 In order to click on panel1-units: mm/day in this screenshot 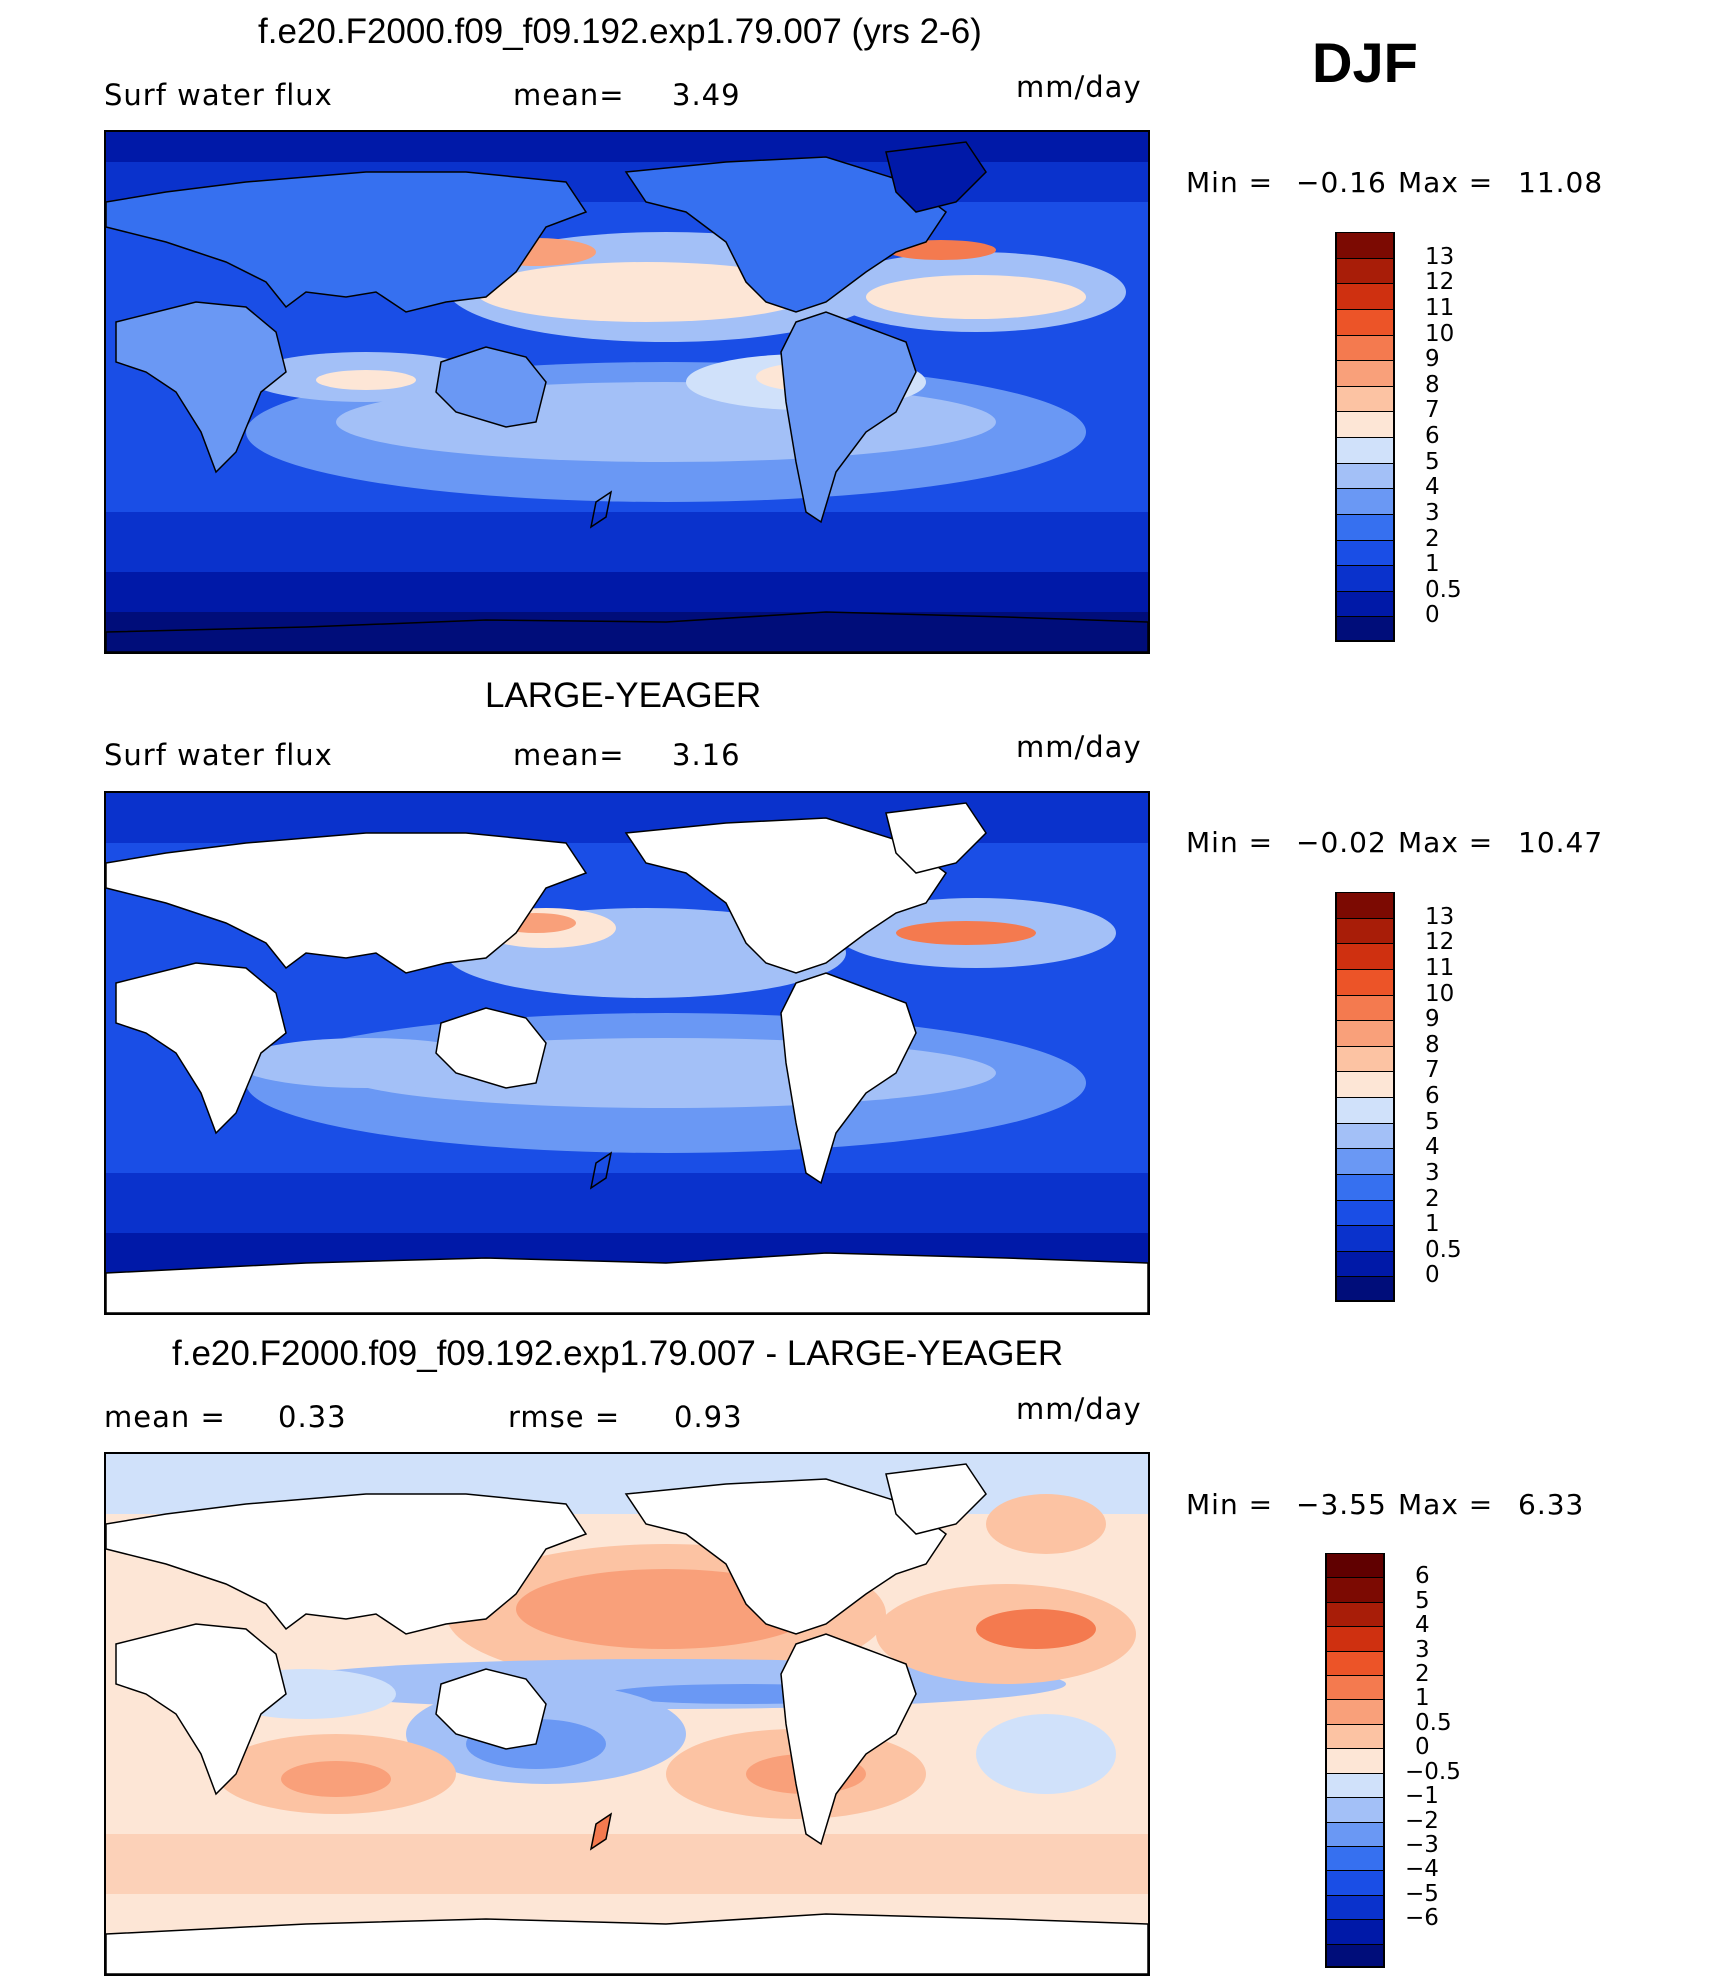, I will do `click(1079, 87)`.